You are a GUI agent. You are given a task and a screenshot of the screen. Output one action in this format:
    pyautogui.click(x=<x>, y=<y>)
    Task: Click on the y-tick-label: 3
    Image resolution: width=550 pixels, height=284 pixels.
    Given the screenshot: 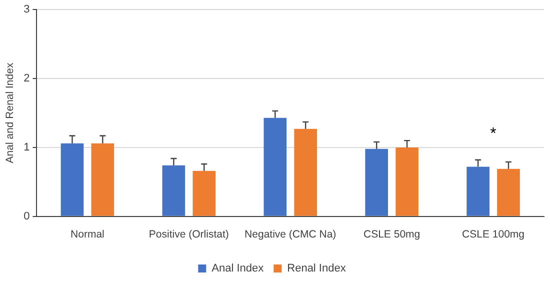 What is the action you would take?
    pyautogui.click(x=27, y=10)
    